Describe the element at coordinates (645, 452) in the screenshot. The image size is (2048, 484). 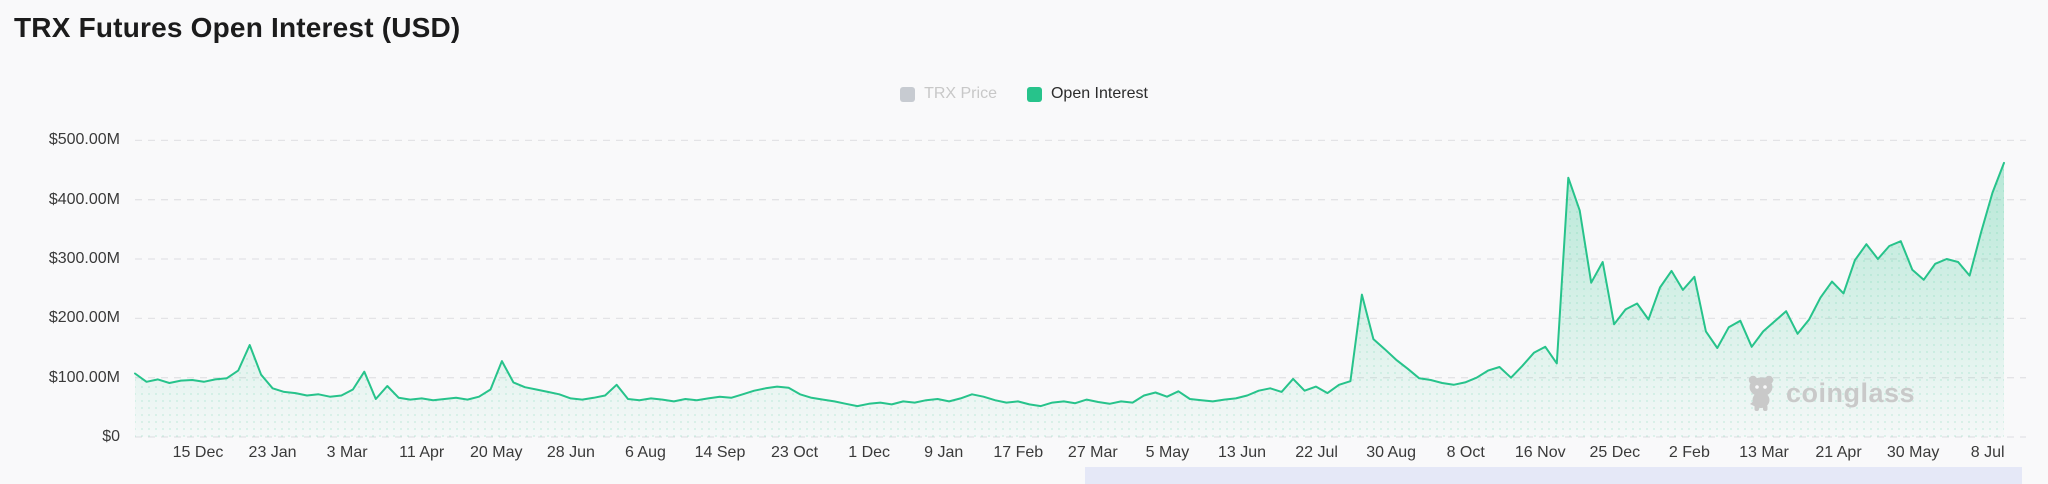
I see `x-axis-label: 6 Aug` at that location.